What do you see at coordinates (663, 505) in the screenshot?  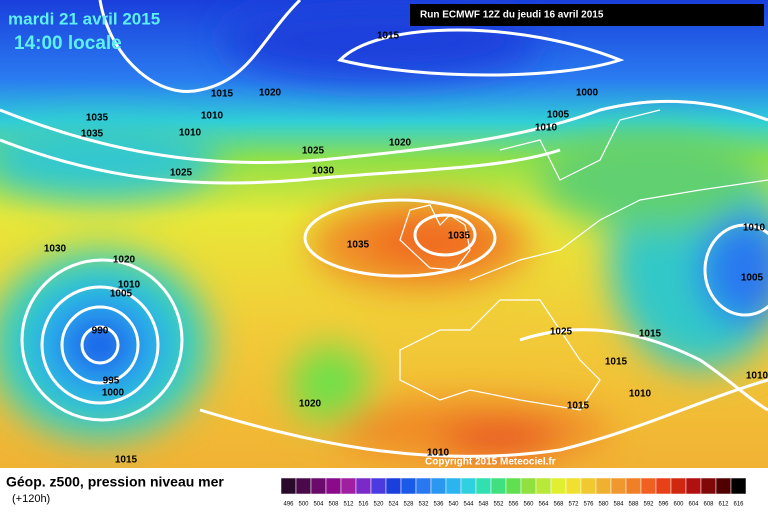 I see `scale-label: 596` at bounding box center [663, 505].